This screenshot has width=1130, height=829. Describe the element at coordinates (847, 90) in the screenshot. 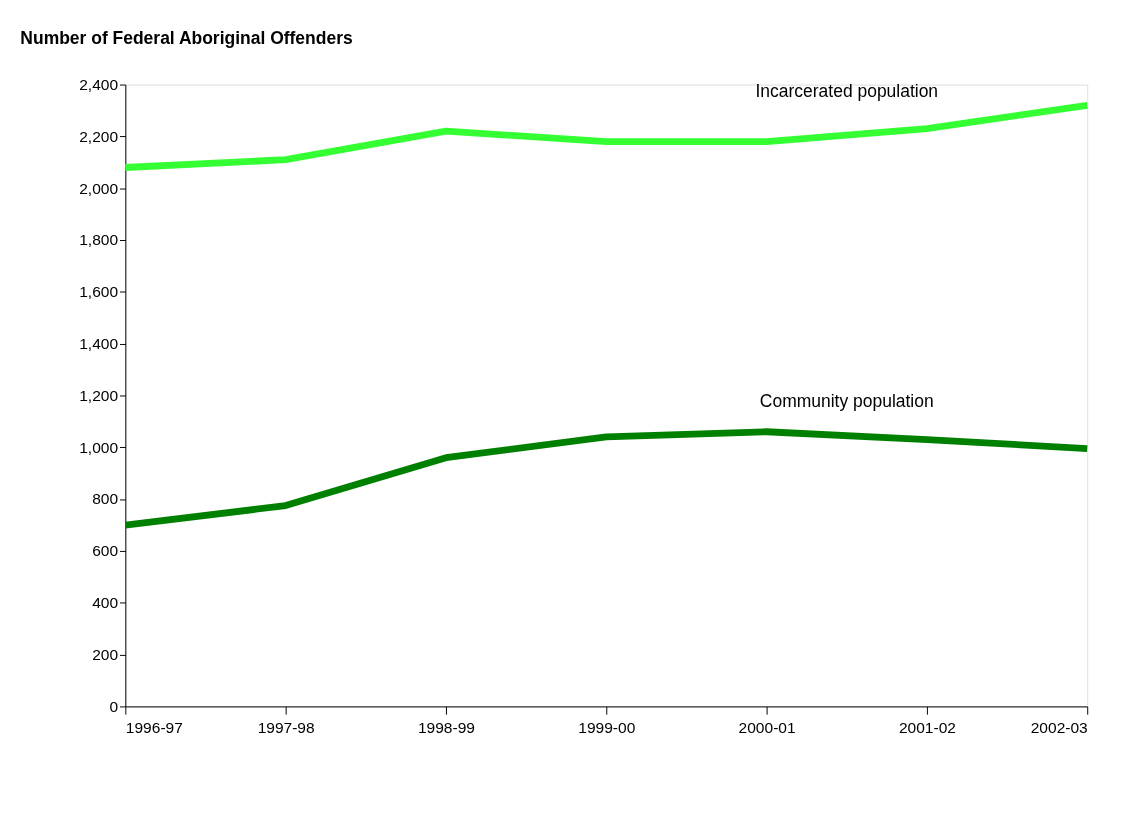

I see `series-label: Incarcerated population` at that location.